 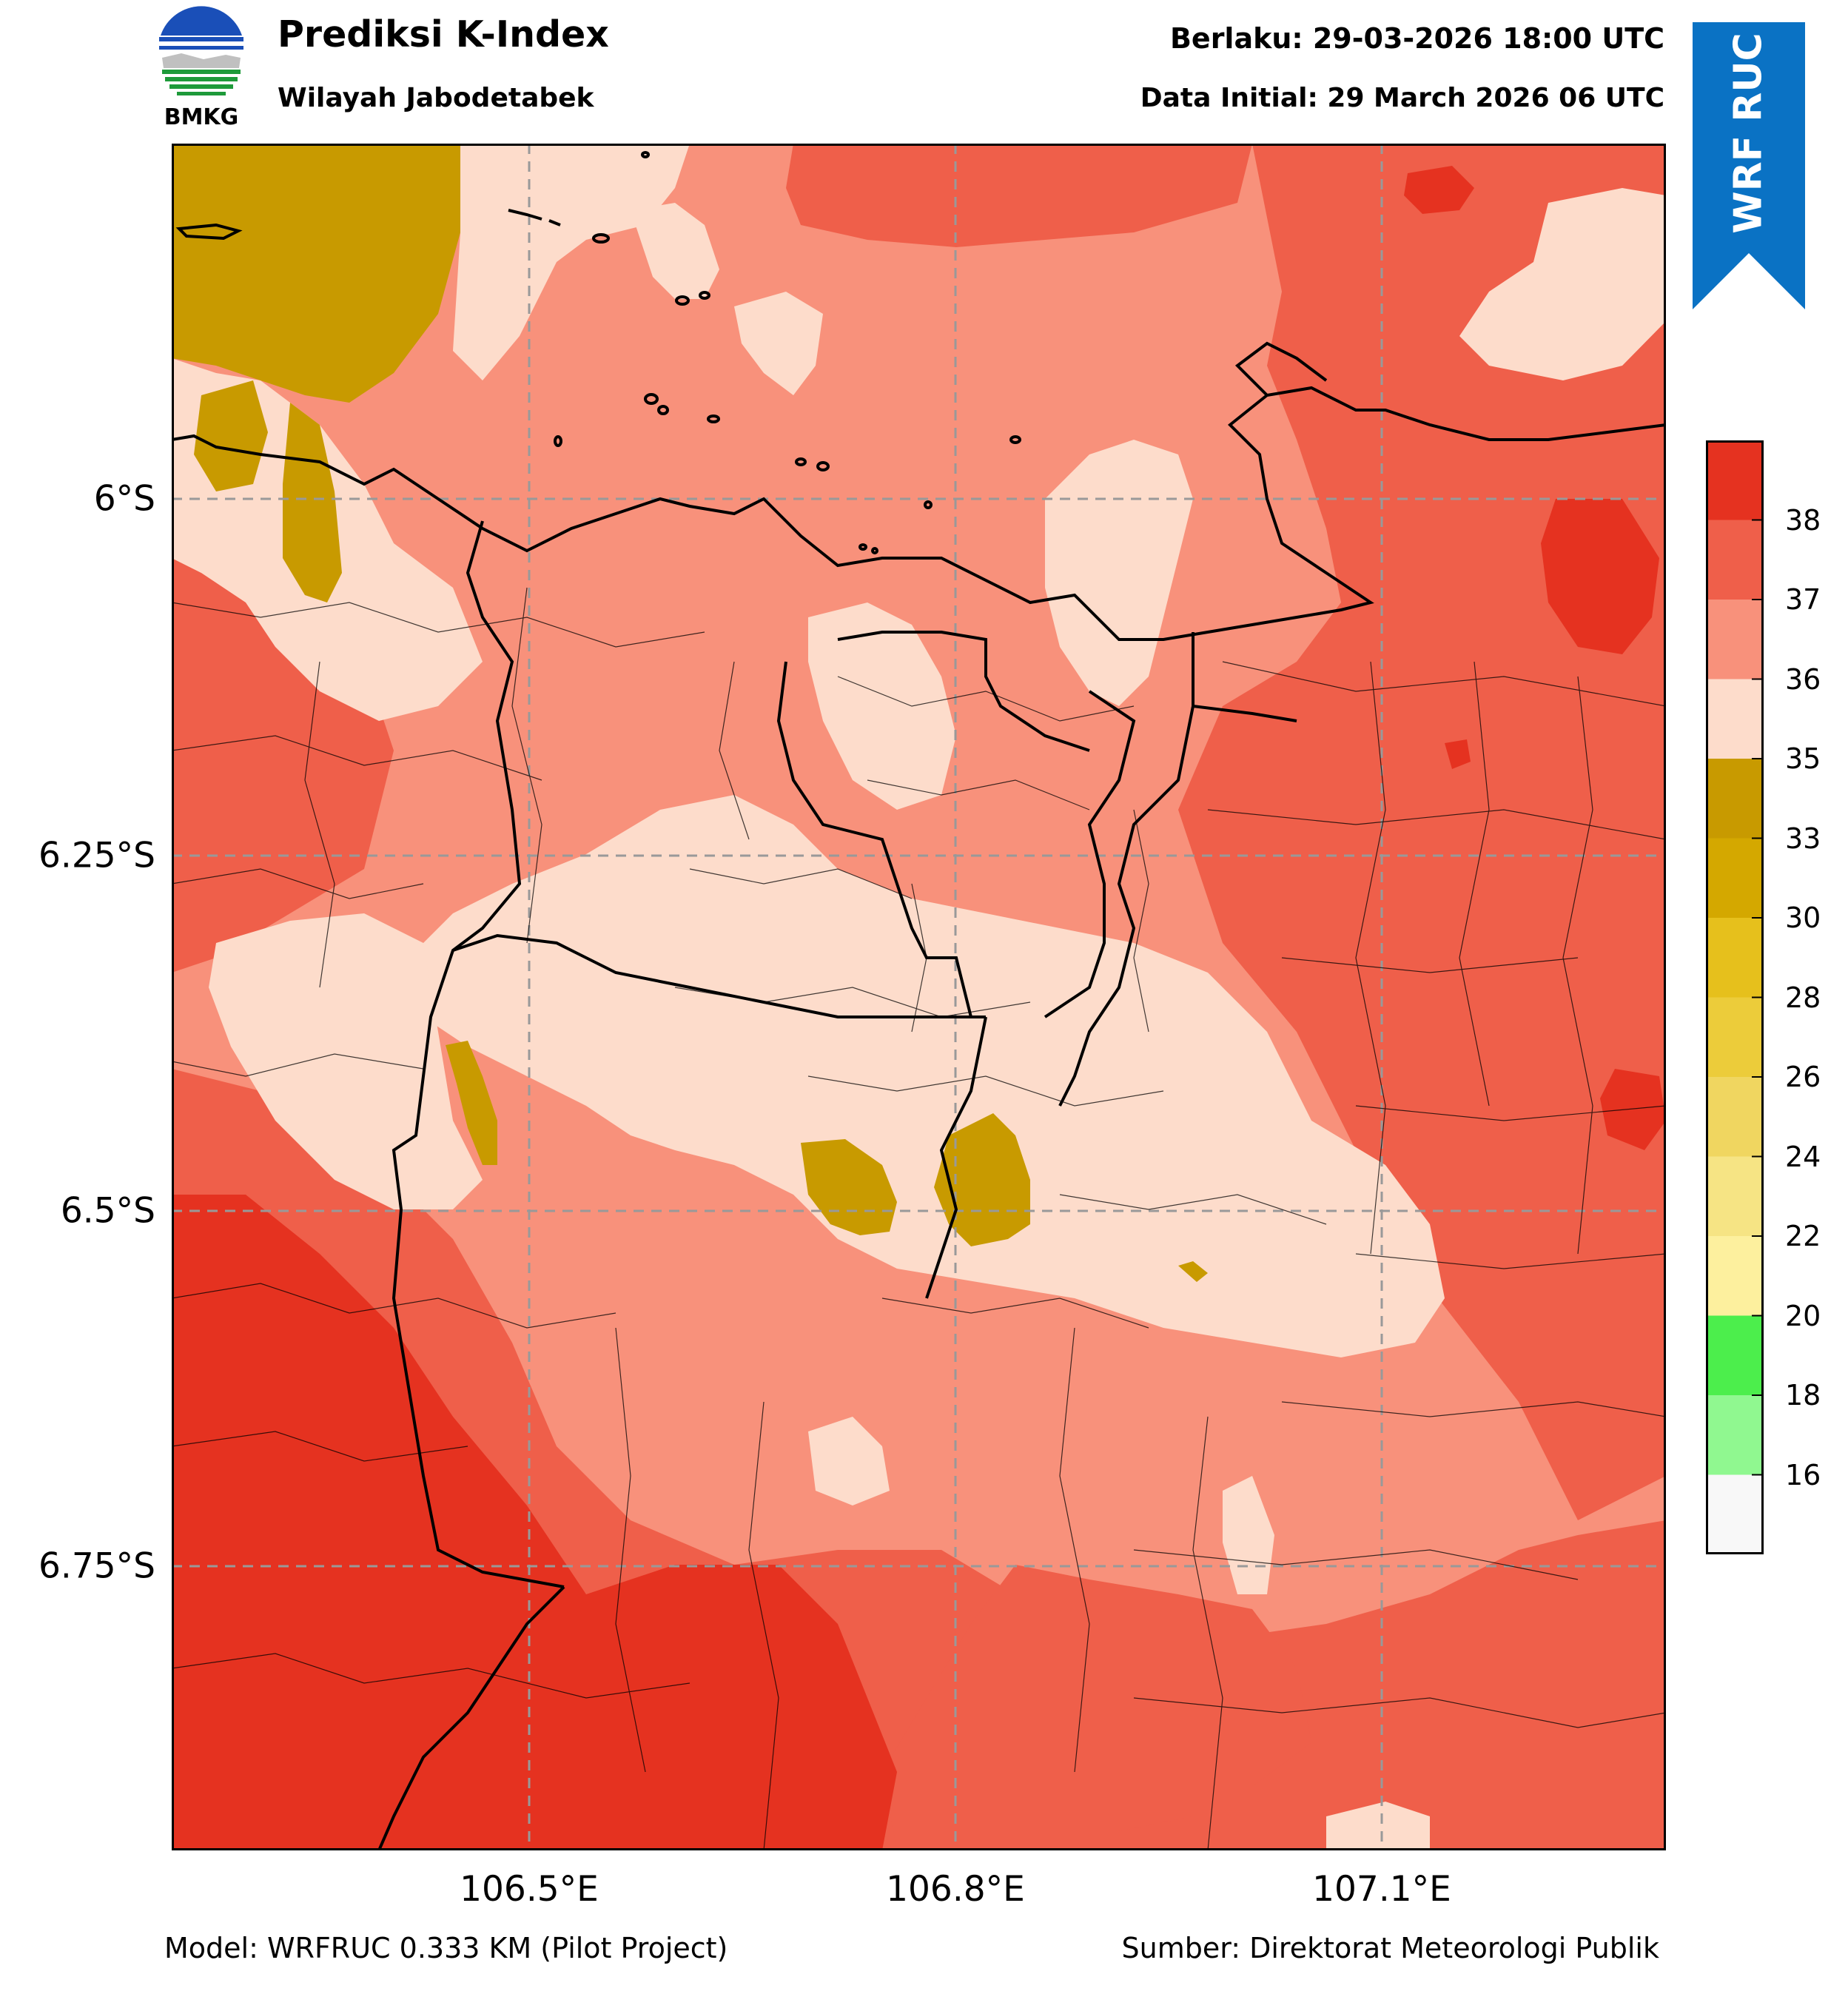 I want to click on field-37-38-north, so click(x=1019, y=195).